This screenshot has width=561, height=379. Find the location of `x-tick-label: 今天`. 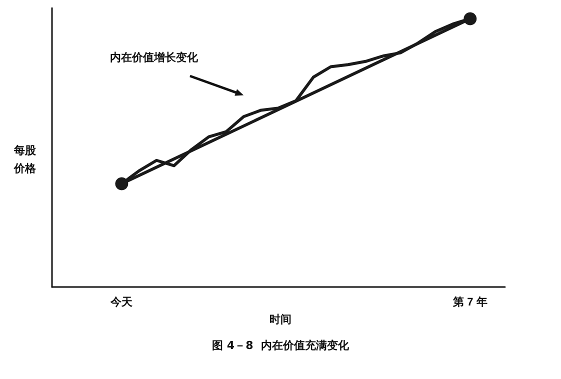

x-tick-label: 今天 is located at coordinates (122, 302).